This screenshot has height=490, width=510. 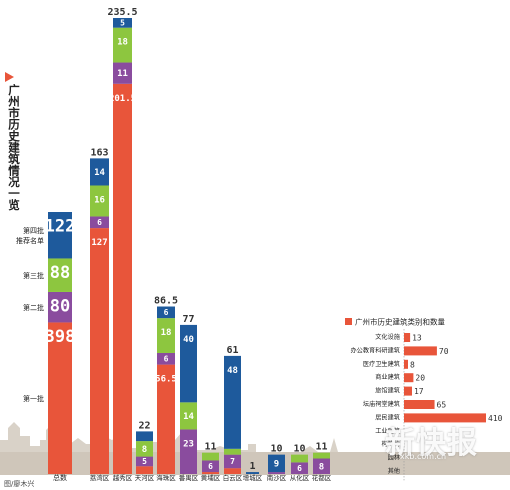 I want to click on newspaper-logo: 新快报, so click(x=431, y=443).